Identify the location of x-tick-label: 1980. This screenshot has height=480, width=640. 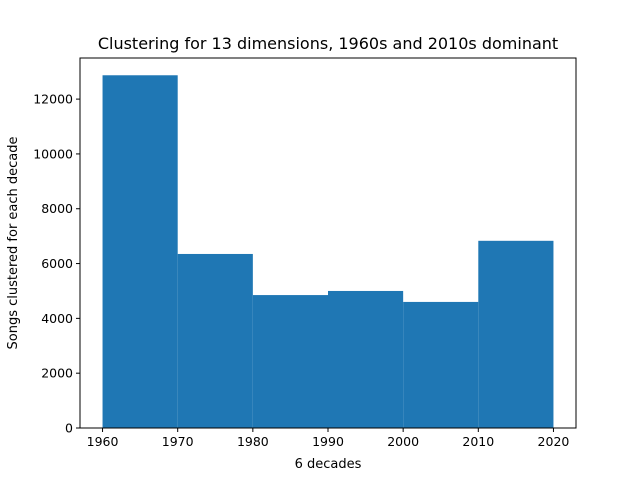
(253, 441).